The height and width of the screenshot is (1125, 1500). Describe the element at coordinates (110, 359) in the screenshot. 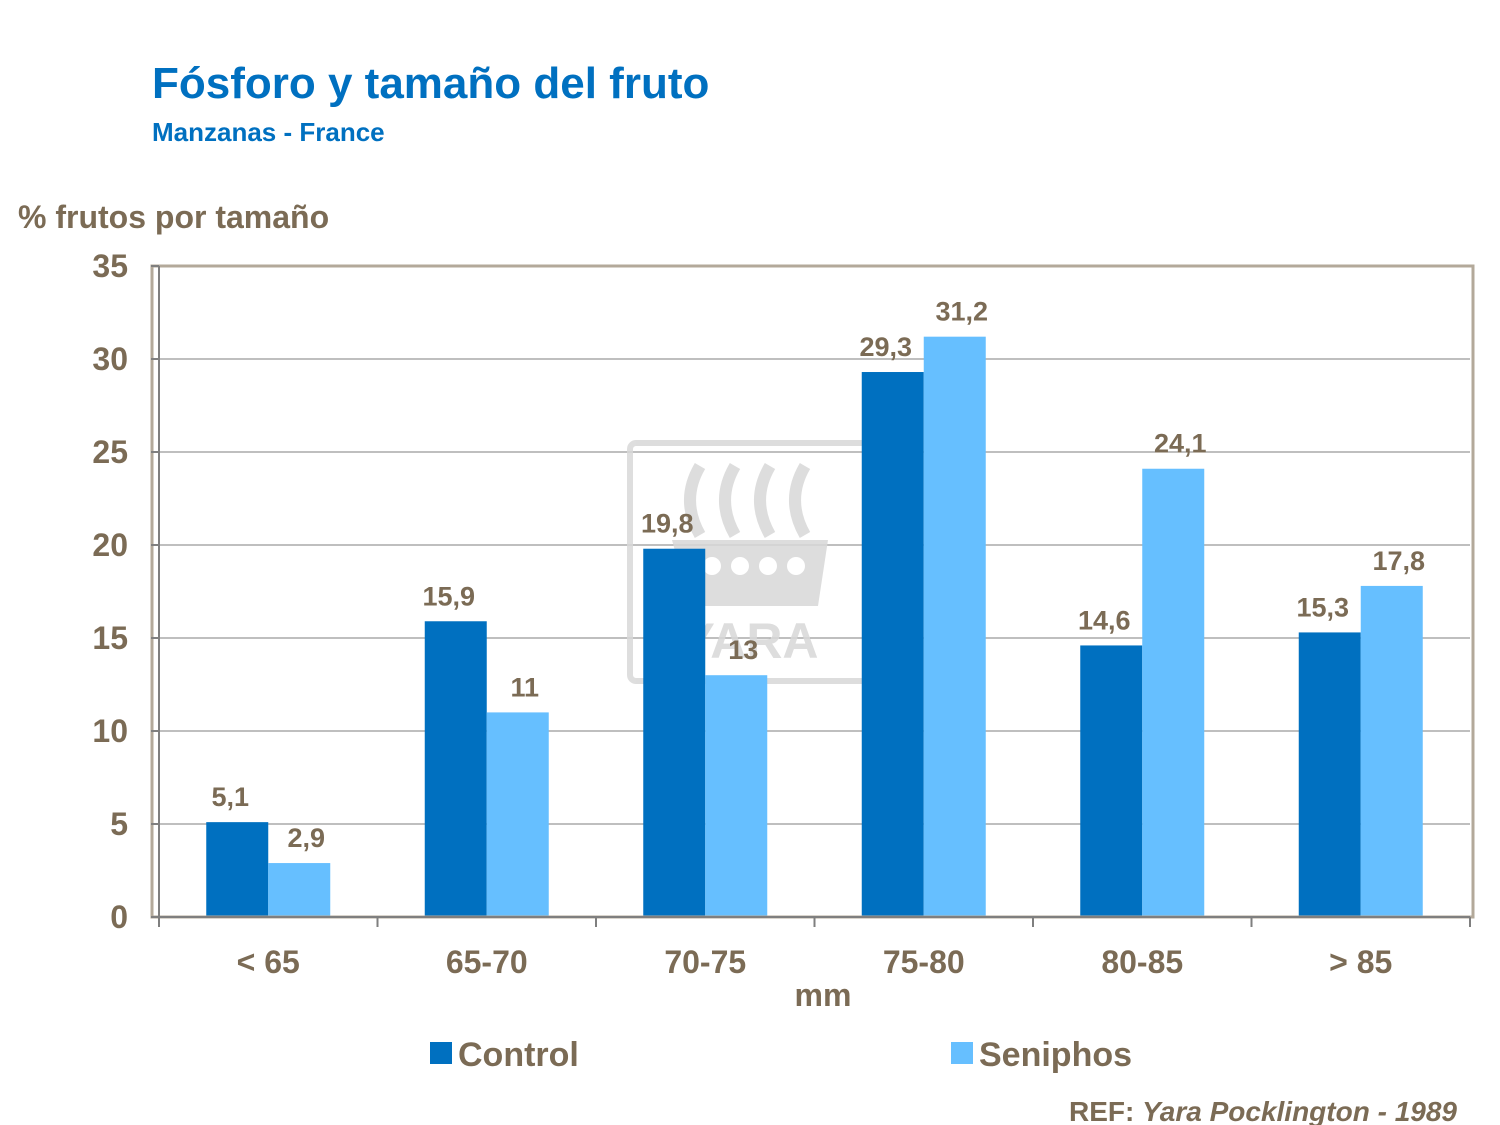

I see `y-tick-label: 30` at that location.